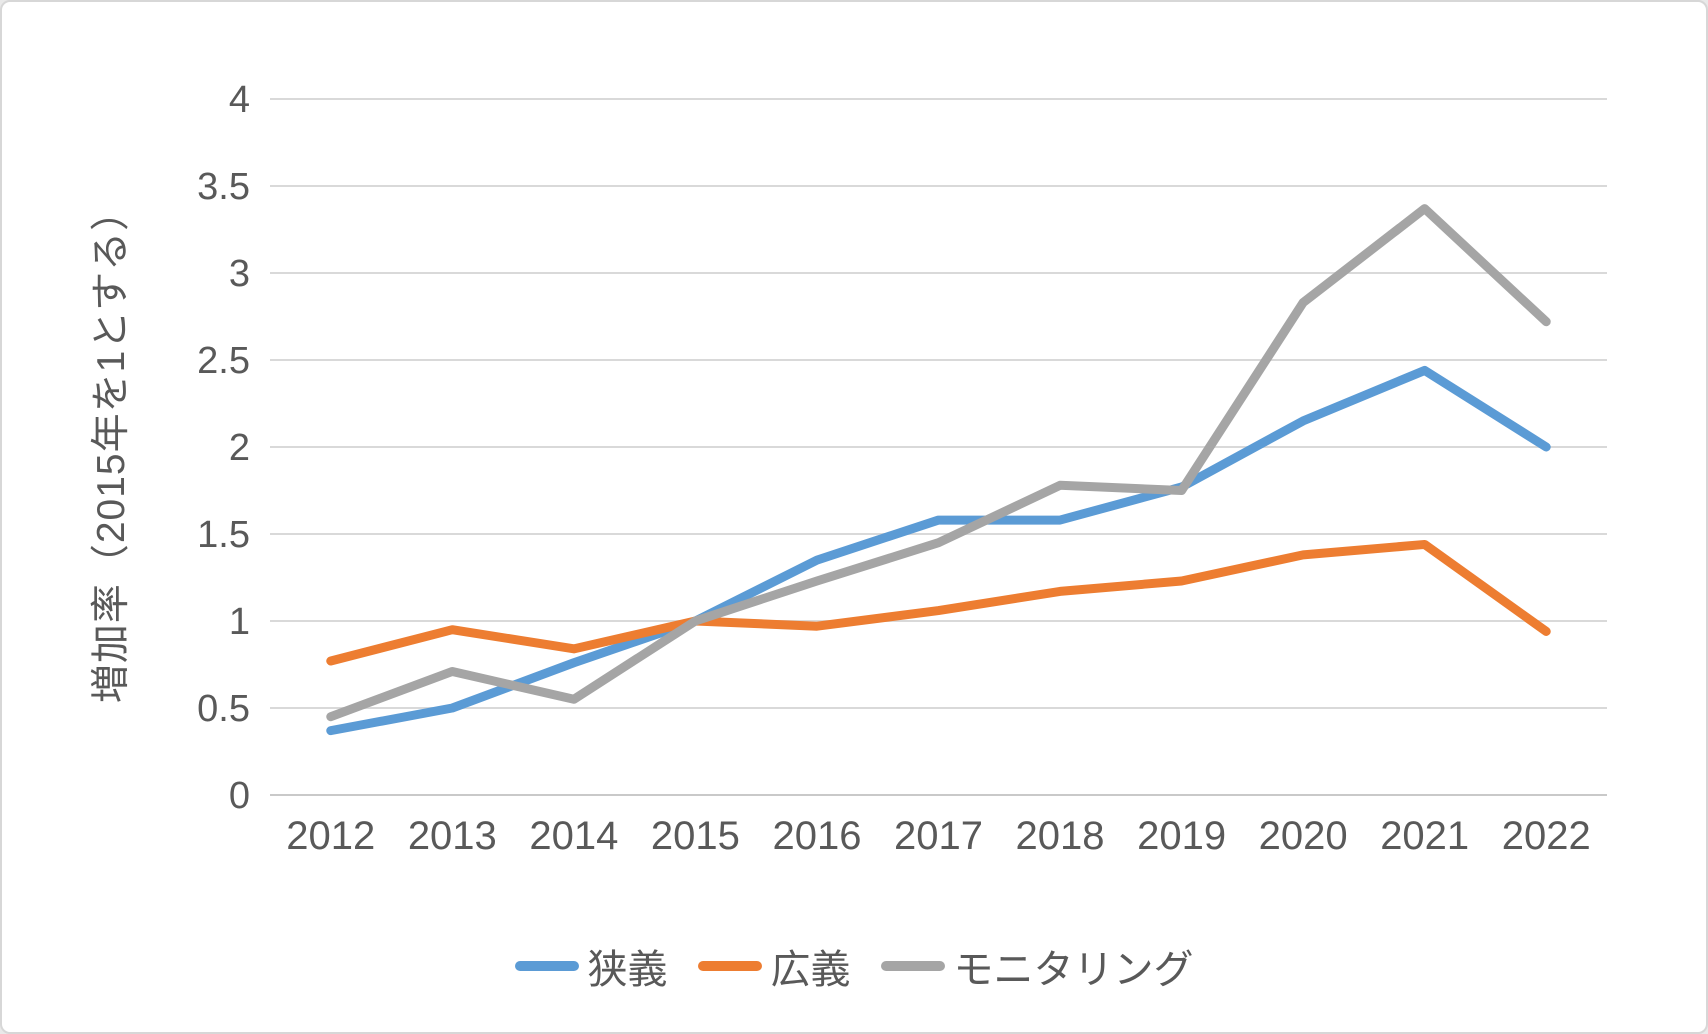  Describe the element at coordinates (239, 796) in the screenshot. I see `y-tick-label: 0` at that location.